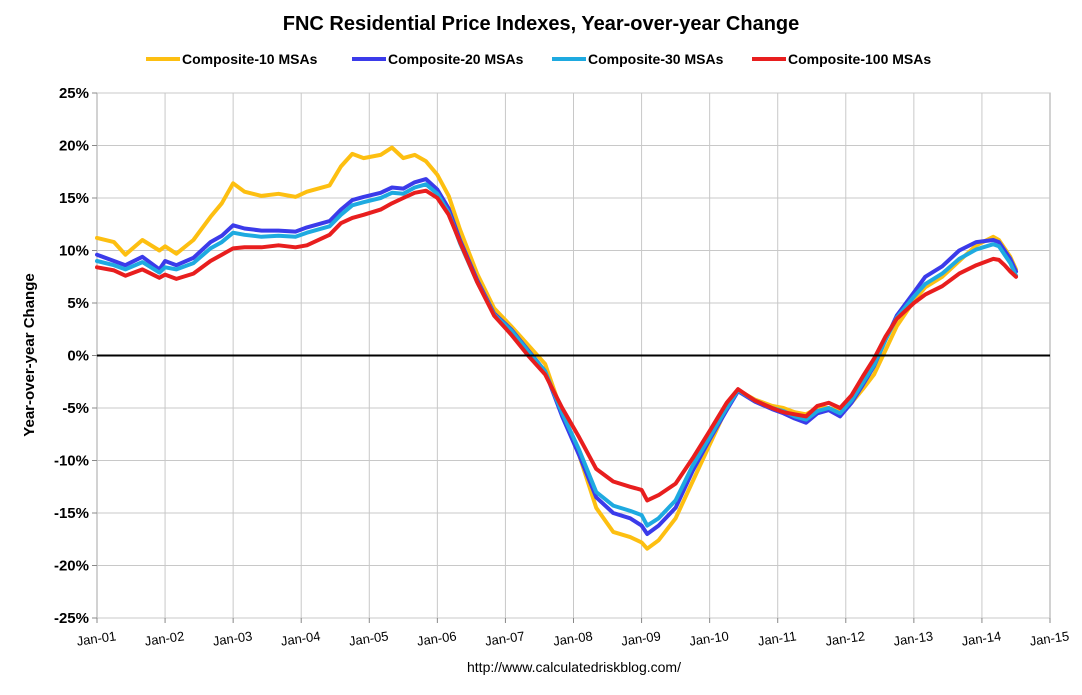 The image size is (1082, 695). I want to click on x-tick-label: Jan-09, so click(640, 638).